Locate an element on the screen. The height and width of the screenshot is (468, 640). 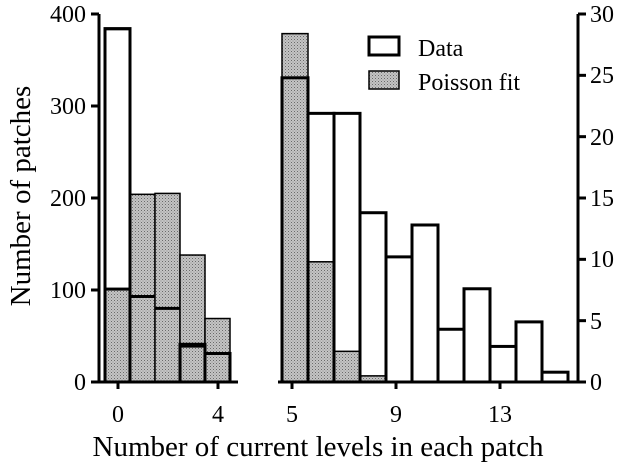
x-tick-label: 13 is located at coordinates (500, 415).